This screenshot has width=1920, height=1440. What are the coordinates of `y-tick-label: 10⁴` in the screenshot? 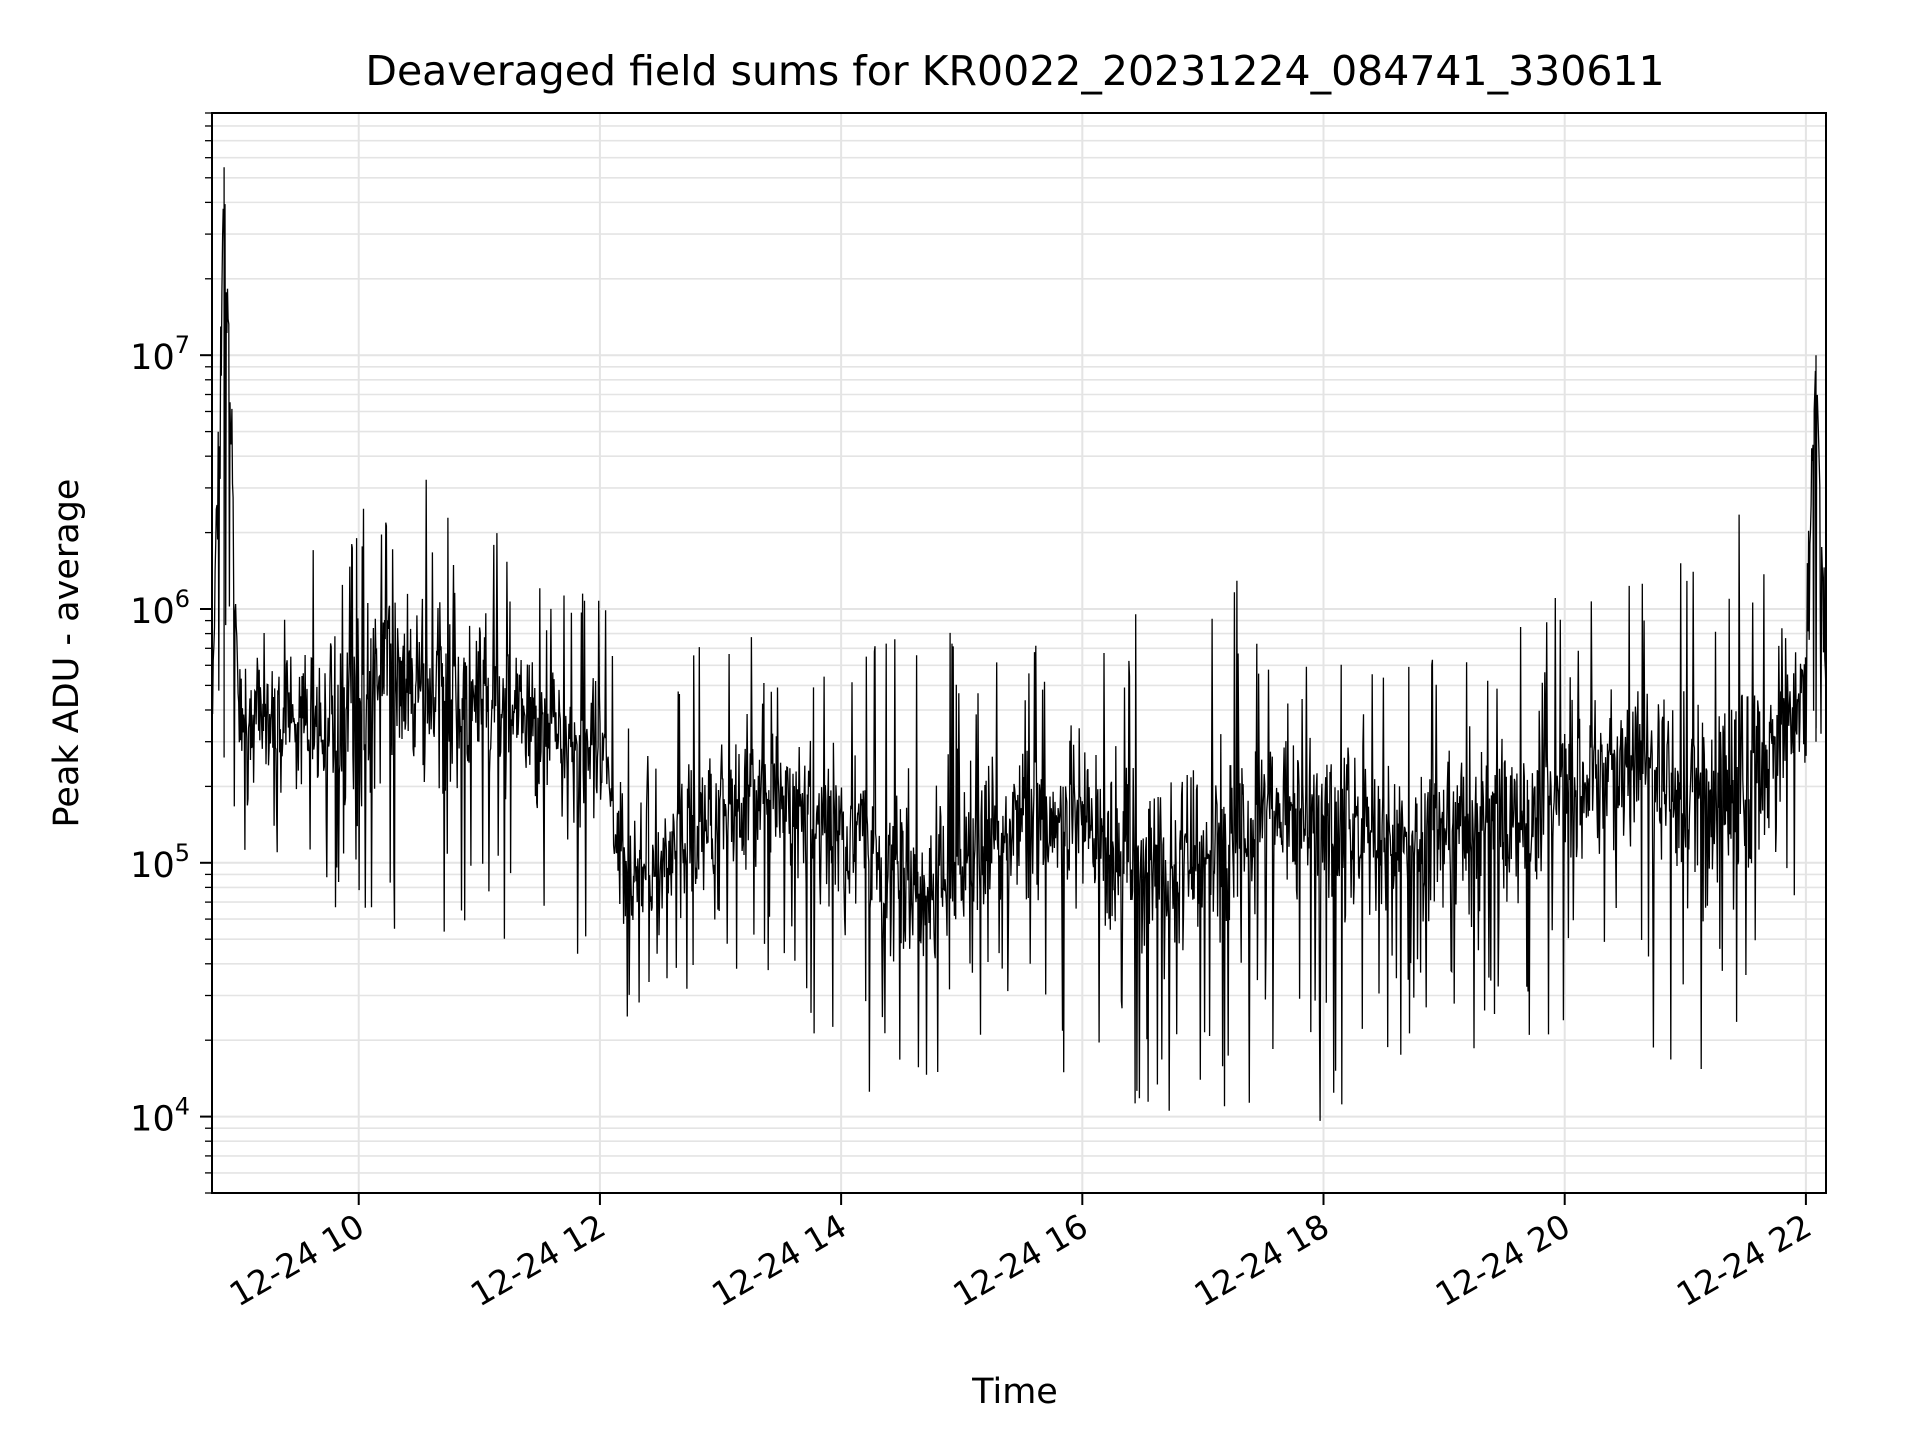 It's located at (160, 1116).